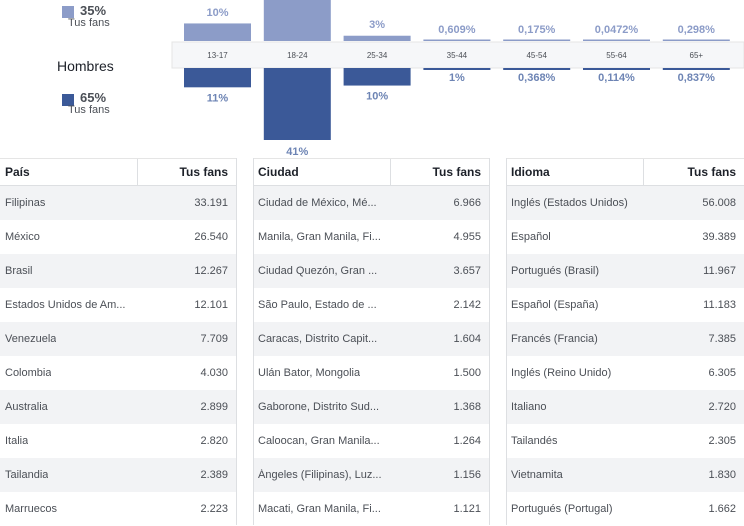 This screenshot has height=526, width=744. Describe the element at coordinates (697, 55) in the screenshot. I see `age-tick-label: 65+` at that location.